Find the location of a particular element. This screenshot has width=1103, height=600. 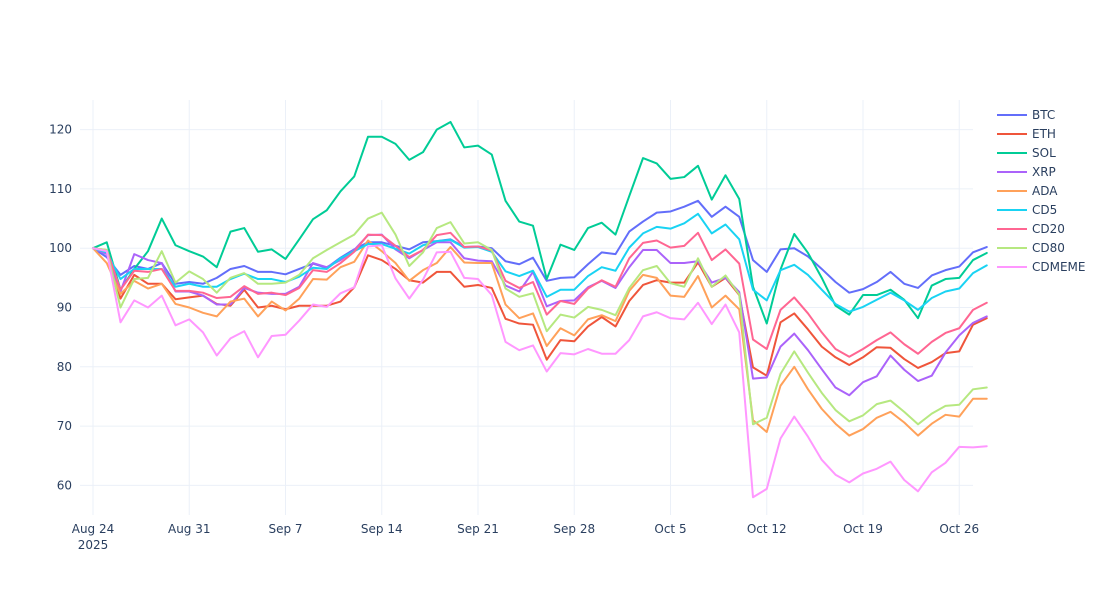

legend-label: CD80 is located at coordinates (1048, 248).